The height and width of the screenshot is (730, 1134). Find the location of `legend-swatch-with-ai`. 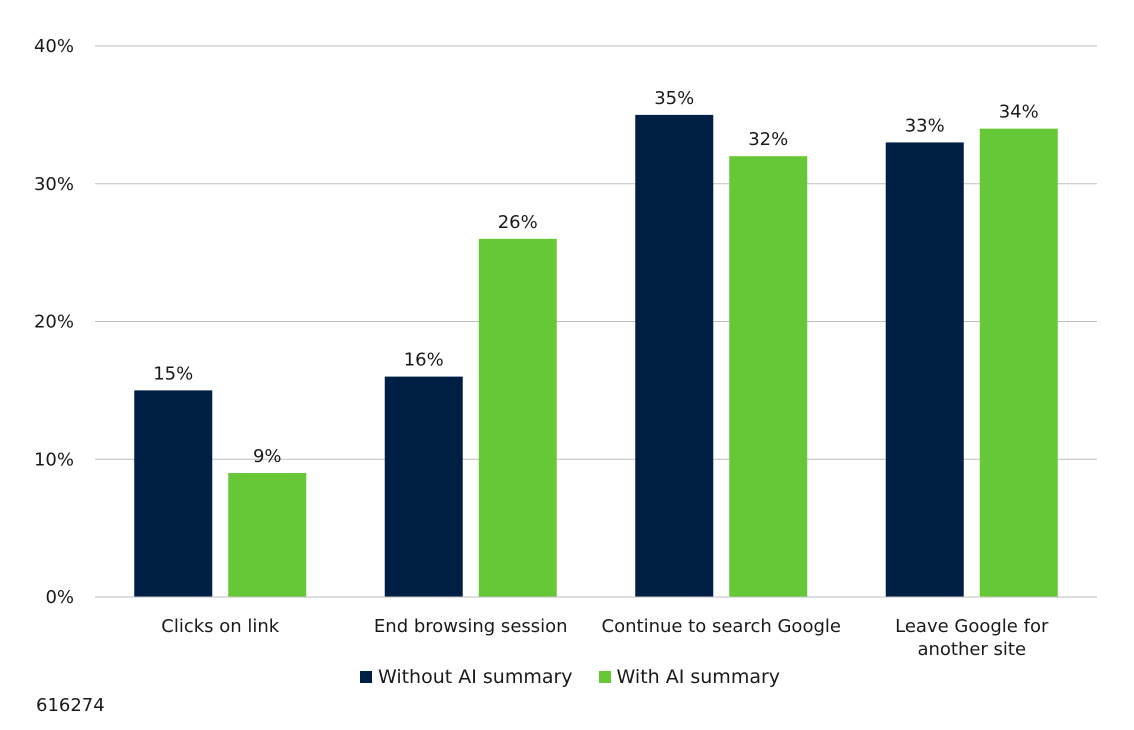

legend-swatch-with-ai is located at coordinates (604, 677).